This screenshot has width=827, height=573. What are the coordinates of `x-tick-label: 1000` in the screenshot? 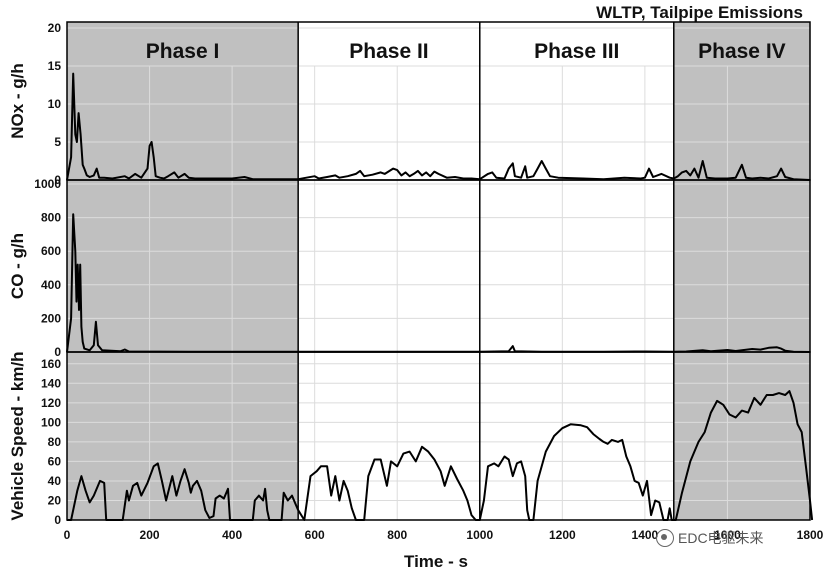 It's located at (479, 535).